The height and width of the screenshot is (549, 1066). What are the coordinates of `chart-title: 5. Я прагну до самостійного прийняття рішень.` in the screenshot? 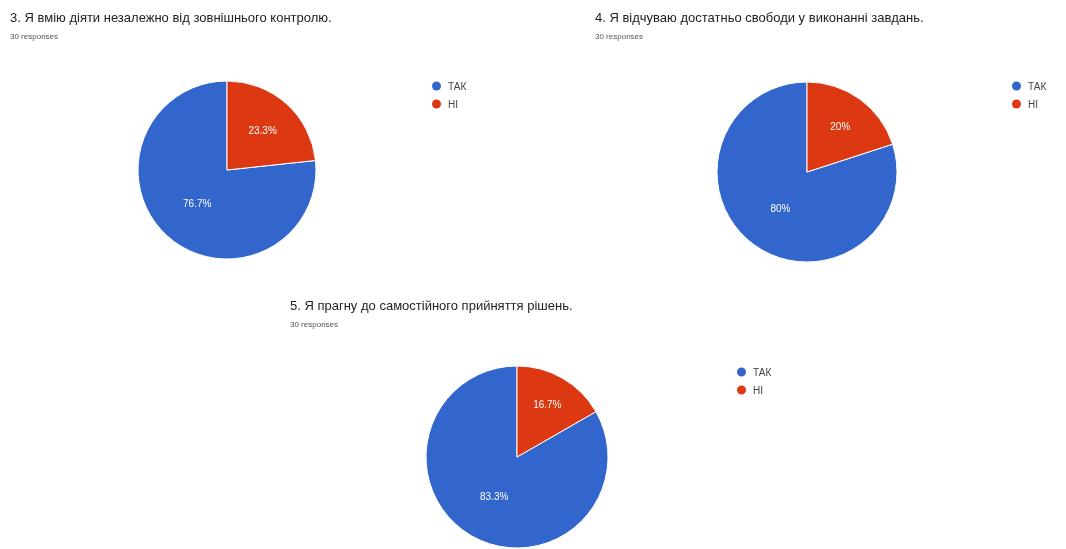 It's located at (431, 305).